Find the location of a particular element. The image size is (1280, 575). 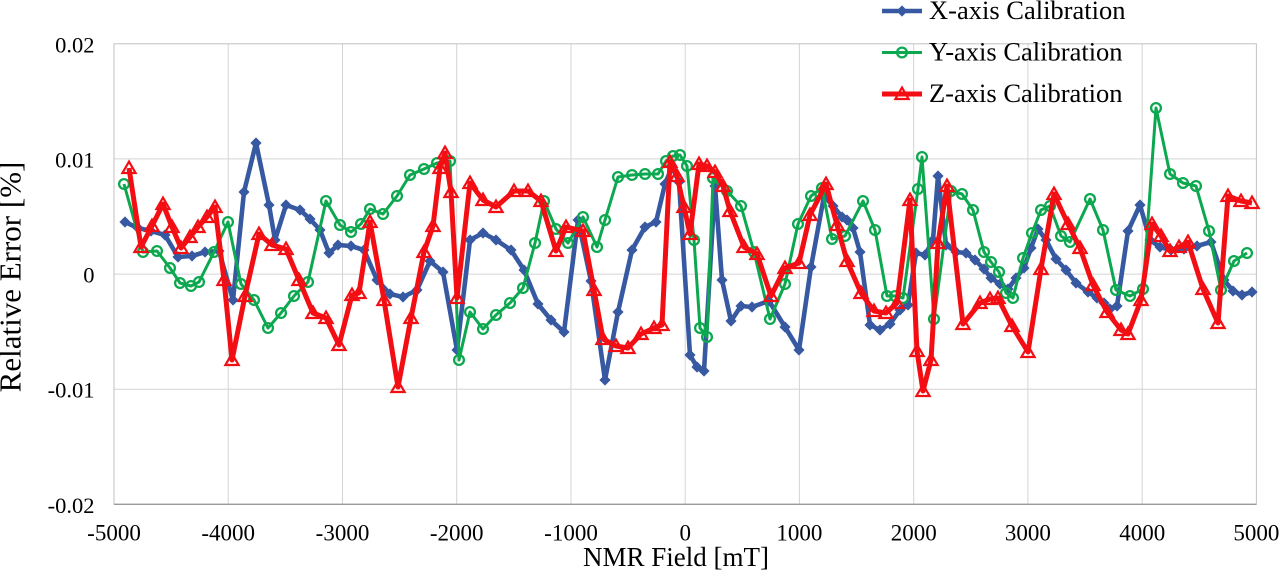

svg-text: 1000 is located at coordinates (799, 533).